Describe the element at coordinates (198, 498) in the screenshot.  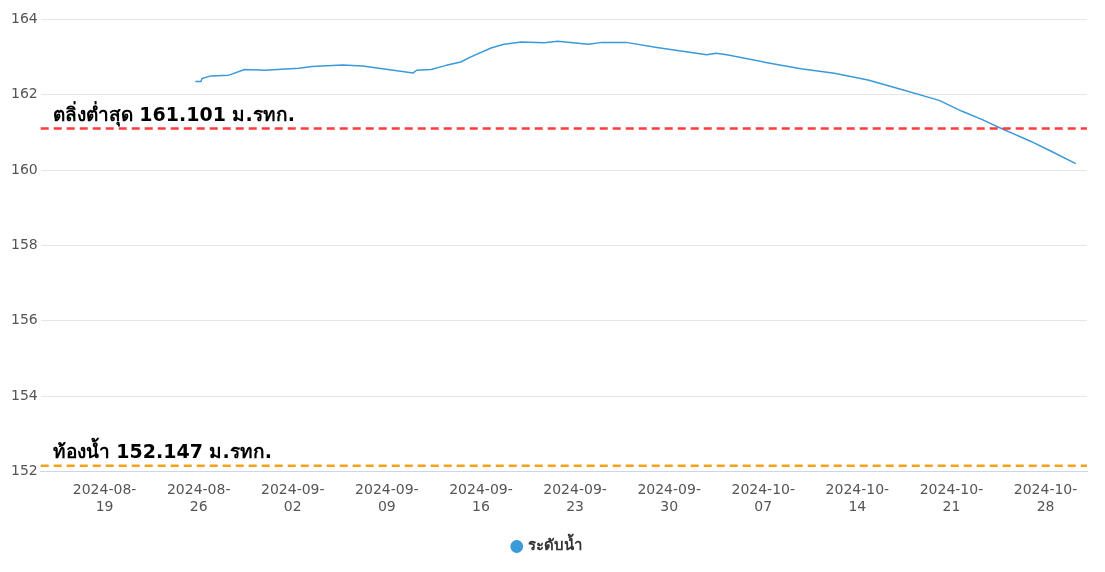
I see `x-tick-label: 2024-08- 26` at that location.